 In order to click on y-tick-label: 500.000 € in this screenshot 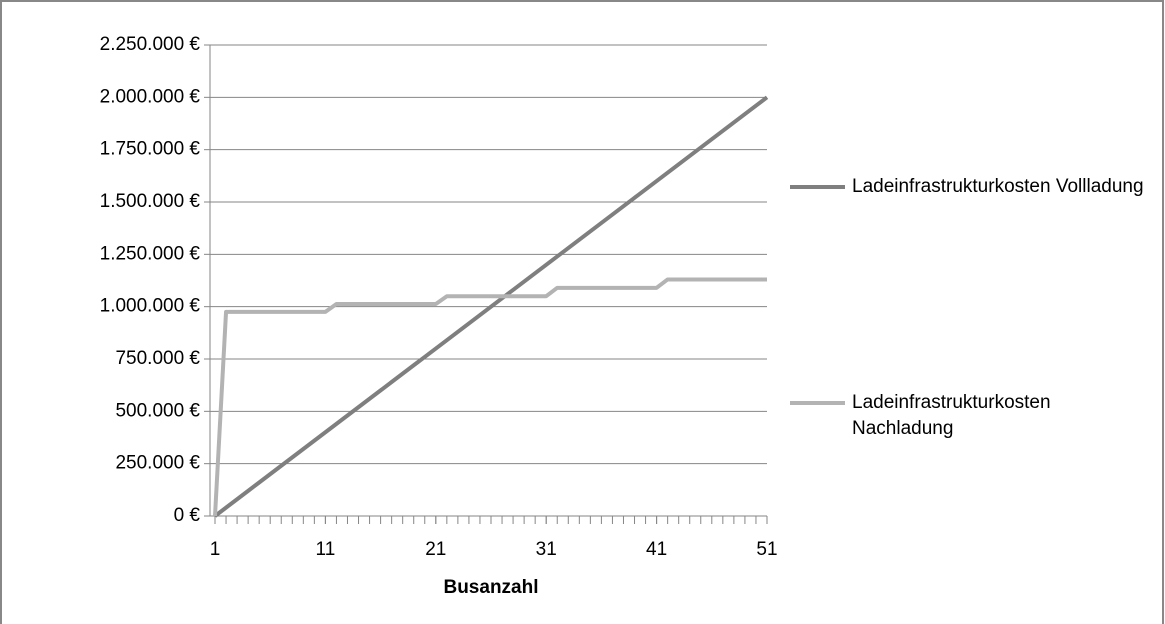, I will do `click(157, 410)`.